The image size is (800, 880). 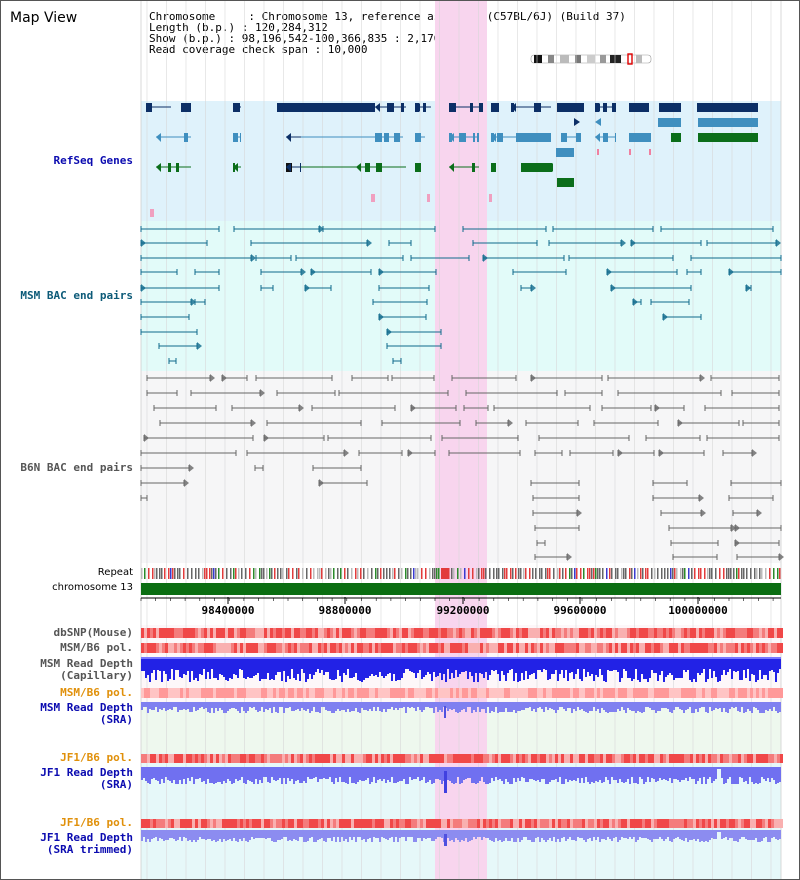 I want to click on msm-depth-capillary-label: MSM Read Depth (Capillary), so click(x=86, y=670).